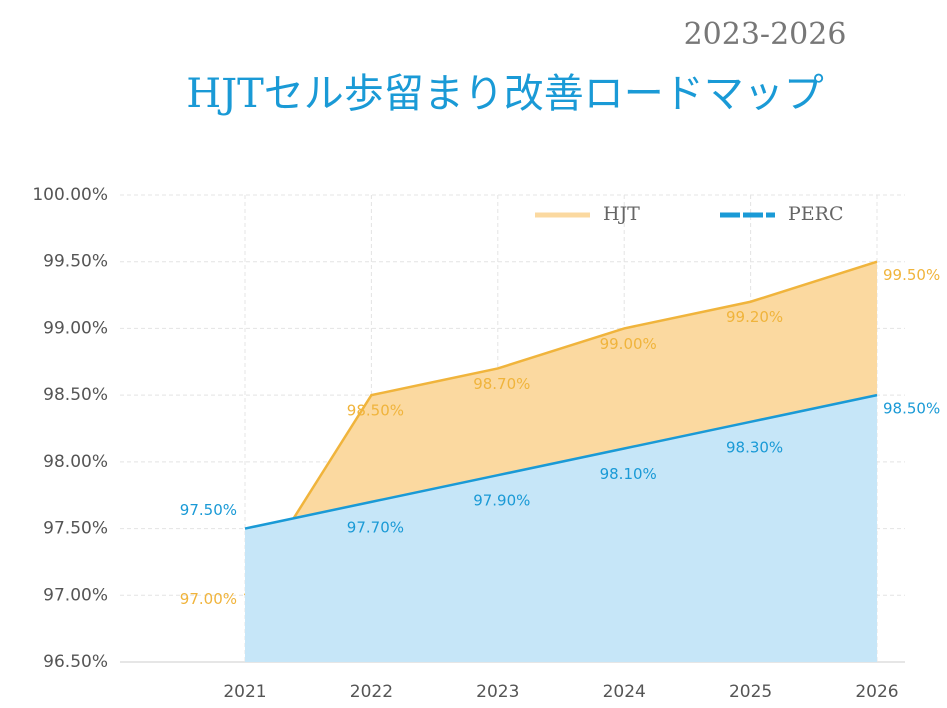 This screenshot has width=947, height=708. I want to click on x-tick-label: 2021, so click(244, 692).